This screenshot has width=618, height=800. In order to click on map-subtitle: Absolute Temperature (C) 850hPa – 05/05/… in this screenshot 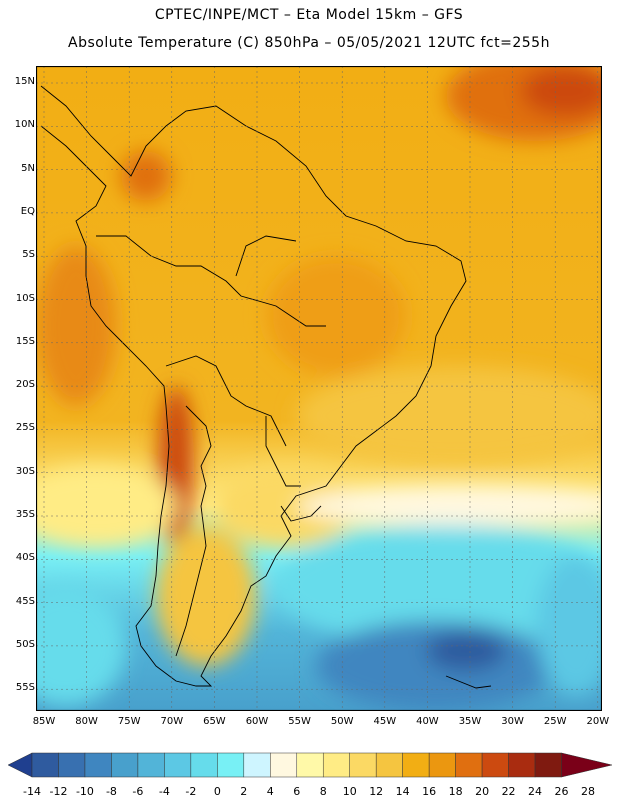, I will do `click(309, 43)`.